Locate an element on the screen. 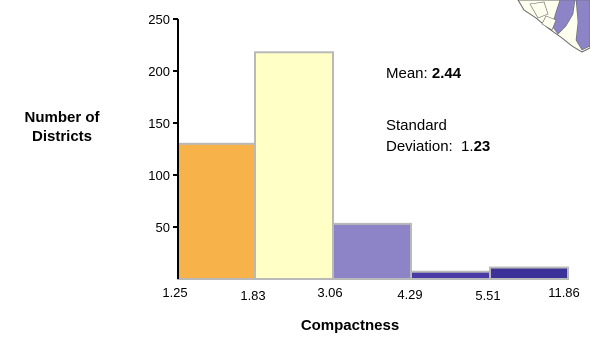  x-edge-label-2: 1.83 is located at coordinates (252, 295).